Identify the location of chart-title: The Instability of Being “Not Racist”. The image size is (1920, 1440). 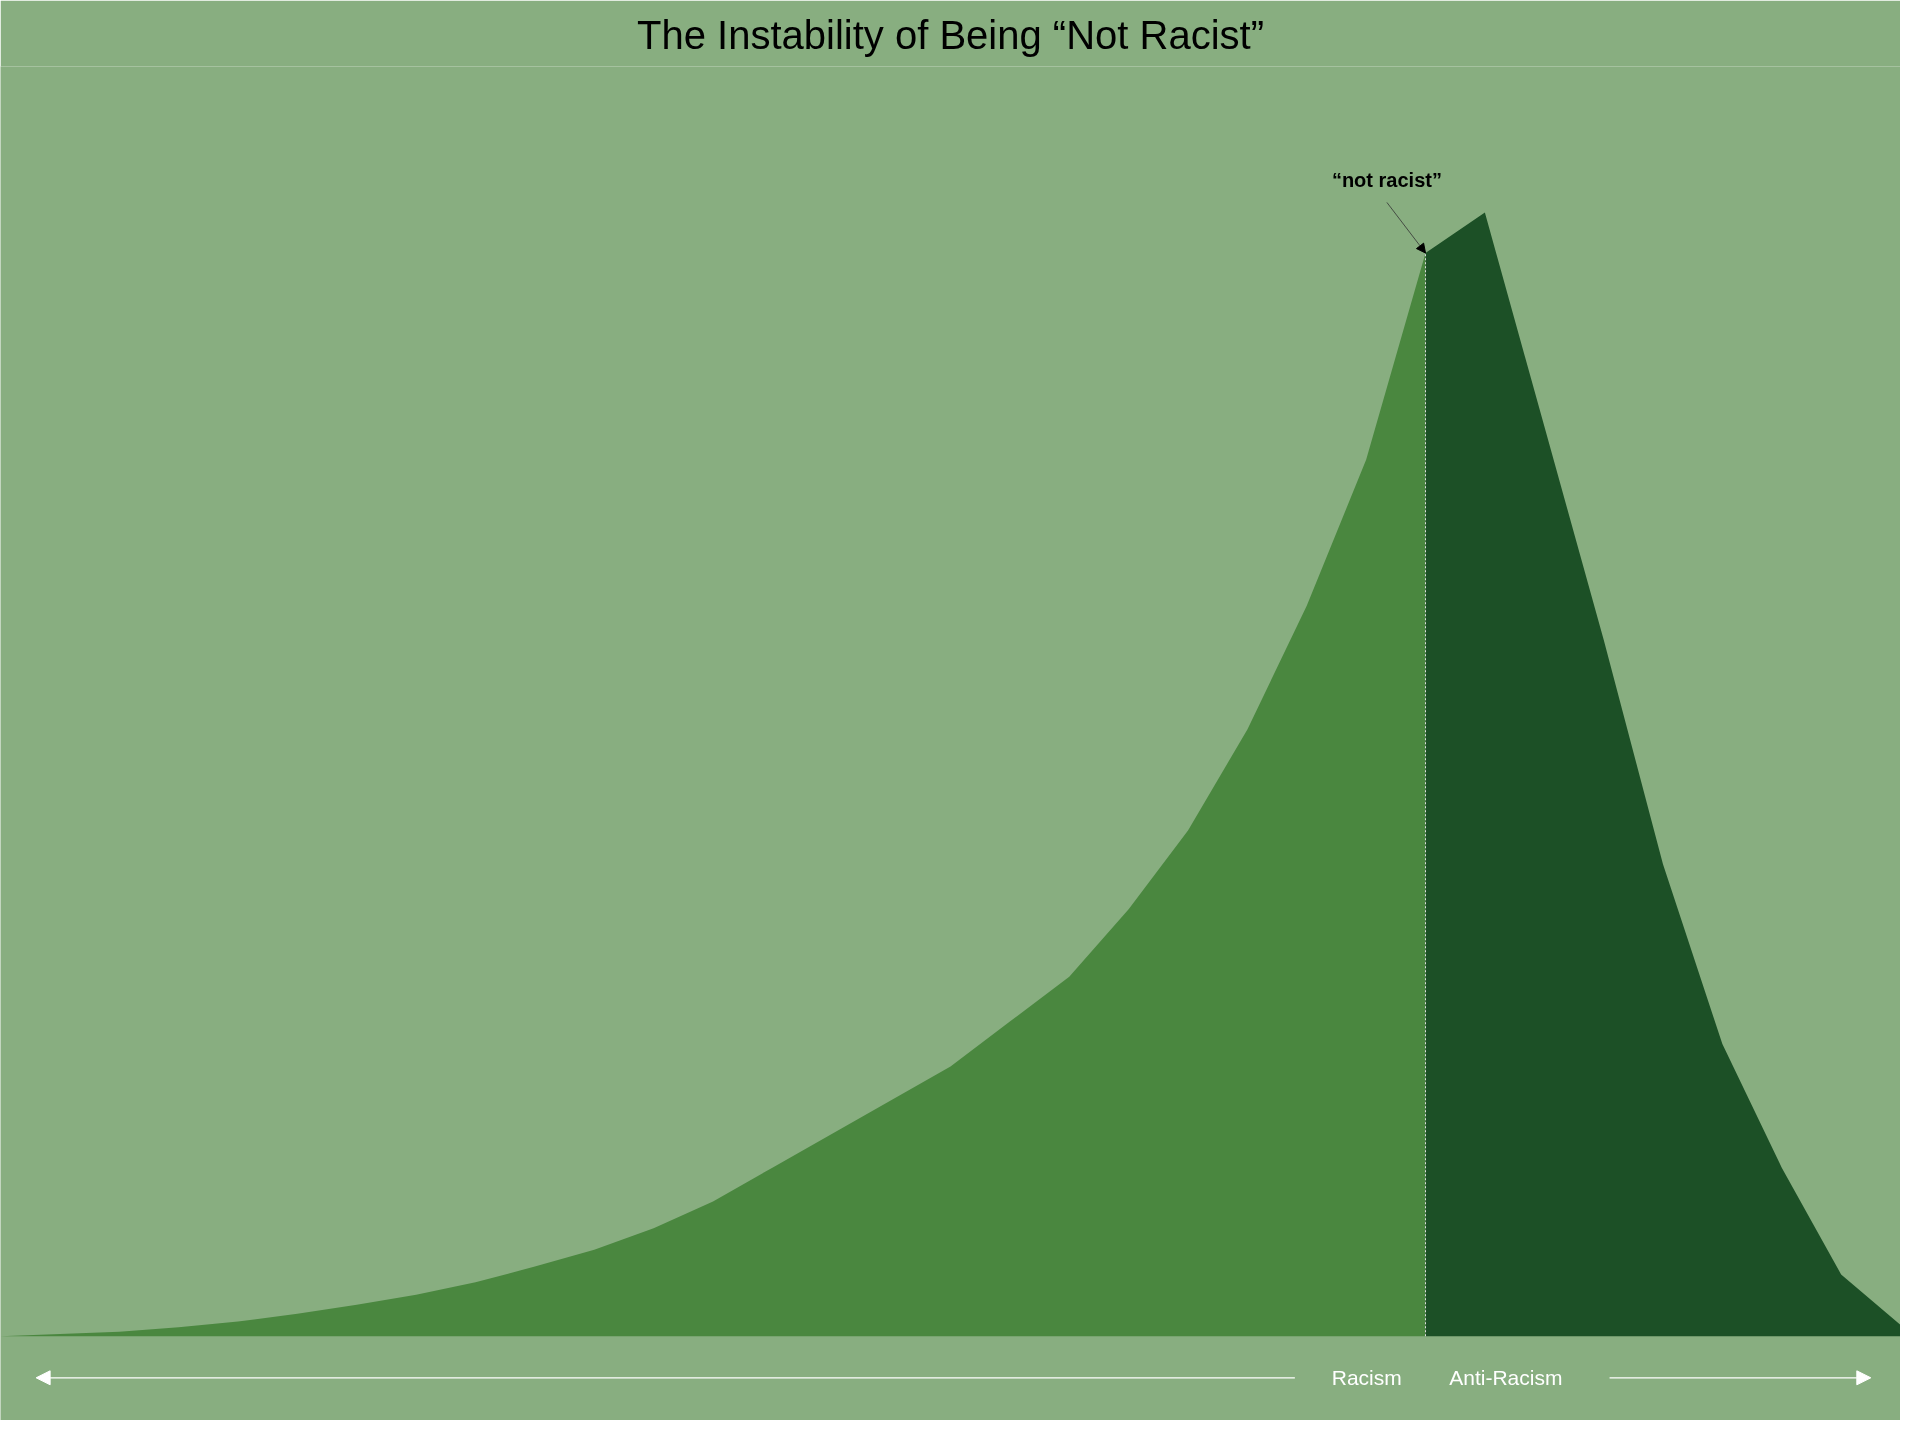
(950, 34).